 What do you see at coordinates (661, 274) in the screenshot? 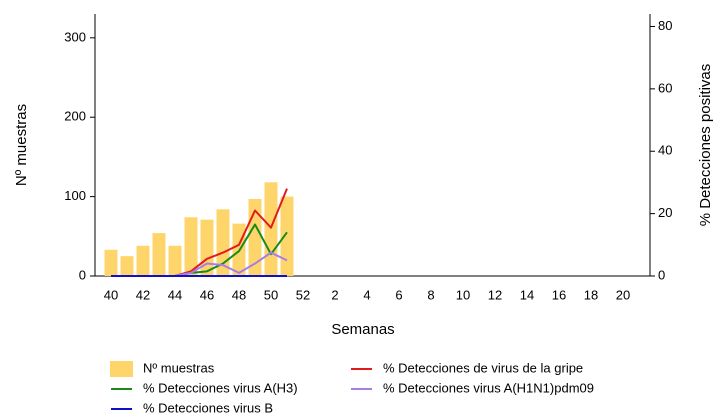
I see `y2-tick-label: 0` at bounding box center [661, 274].